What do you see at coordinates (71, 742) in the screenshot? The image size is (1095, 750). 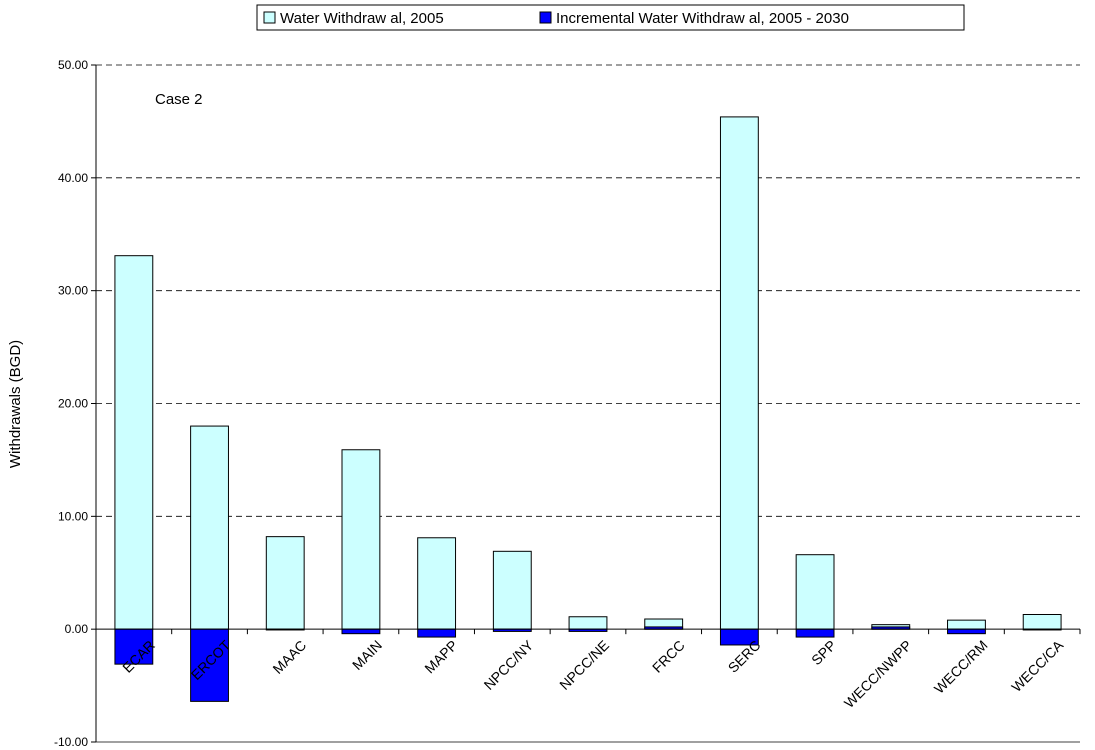 I see `y-tick-label: -10.00` at bounding box center [71, 742].